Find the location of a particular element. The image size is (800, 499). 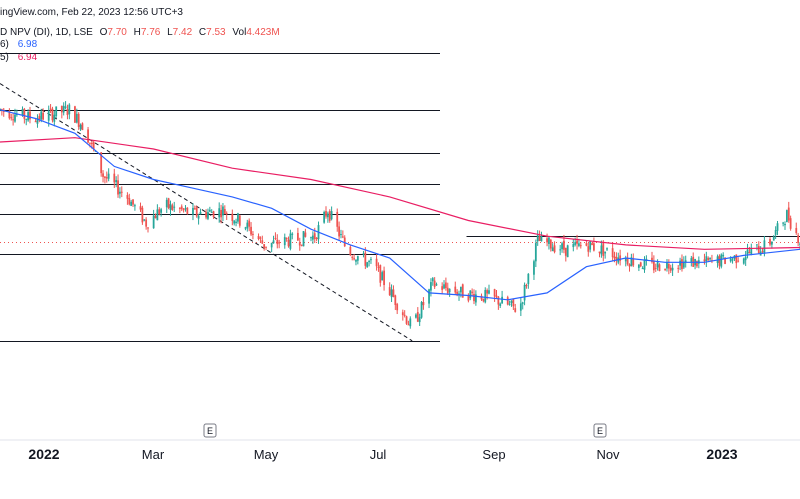

x-axis-tick-label: 2023 is located at coordinates (721, 454).